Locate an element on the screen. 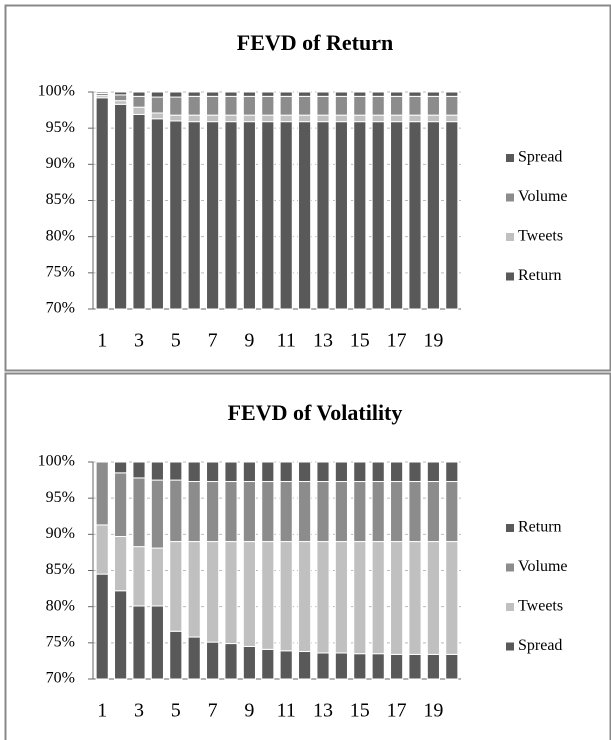  chart-title: FEVD of Return is located at coordinates (315, 42).